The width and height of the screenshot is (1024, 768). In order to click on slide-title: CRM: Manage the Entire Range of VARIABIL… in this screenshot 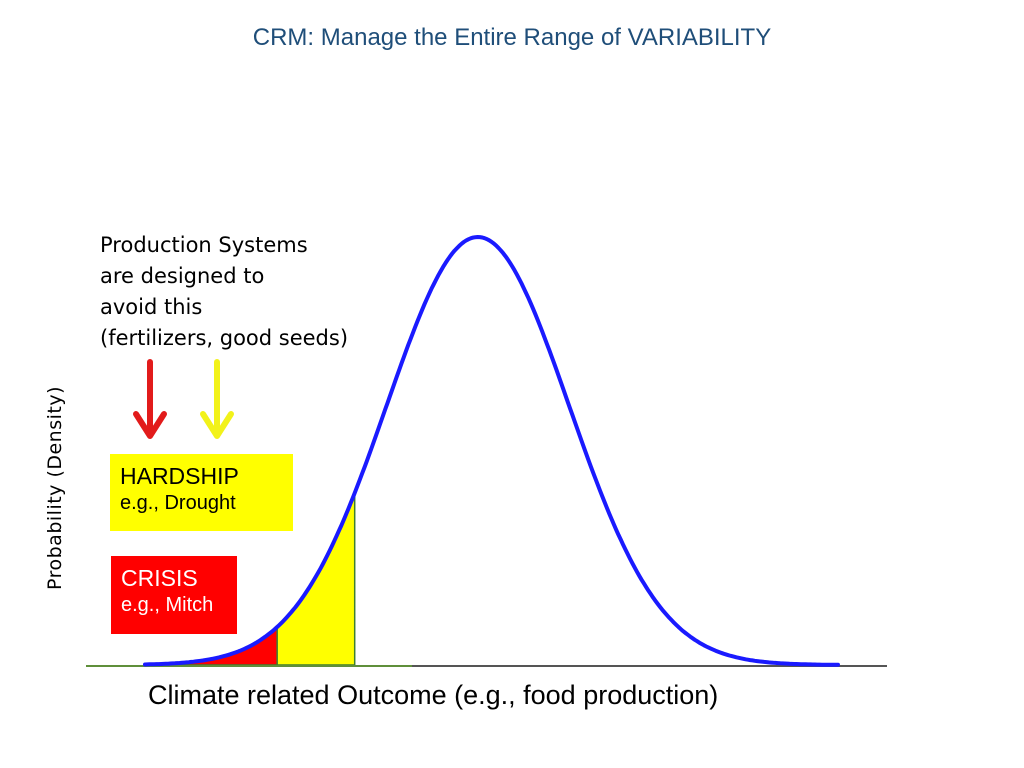, I will do `click(512, 37)`.